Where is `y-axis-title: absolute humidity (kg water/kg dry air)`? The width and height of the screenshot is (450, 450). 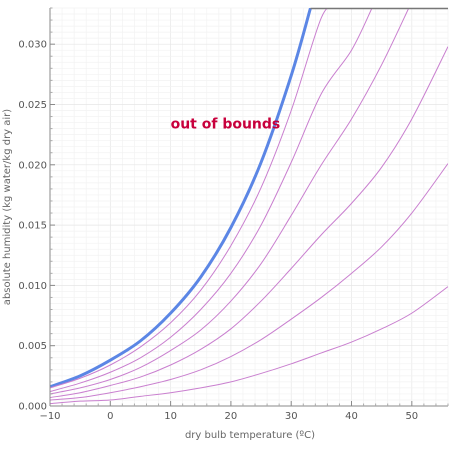 y-axis-title: absolute humidity (kg water/kg dry air) is located at coordinates (7, 207).